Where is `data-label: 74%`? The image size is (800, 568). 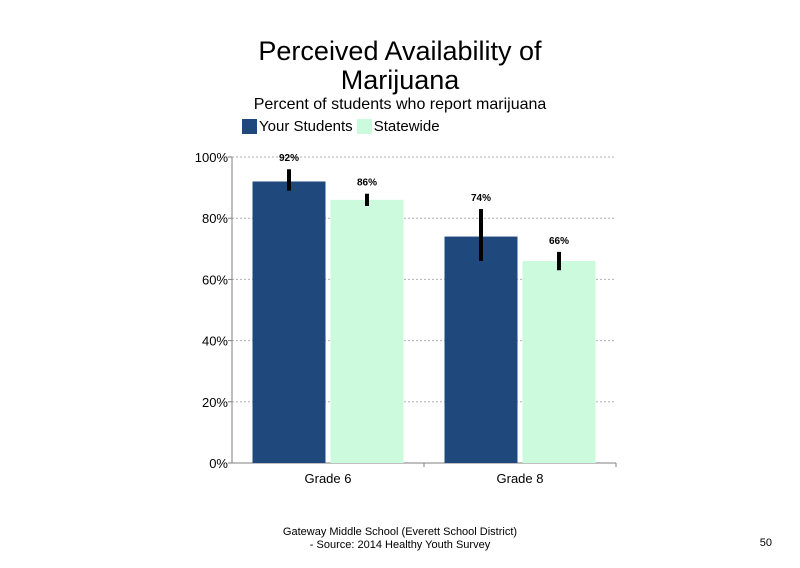
data-label: 74% is located at coordinates (481, 198).